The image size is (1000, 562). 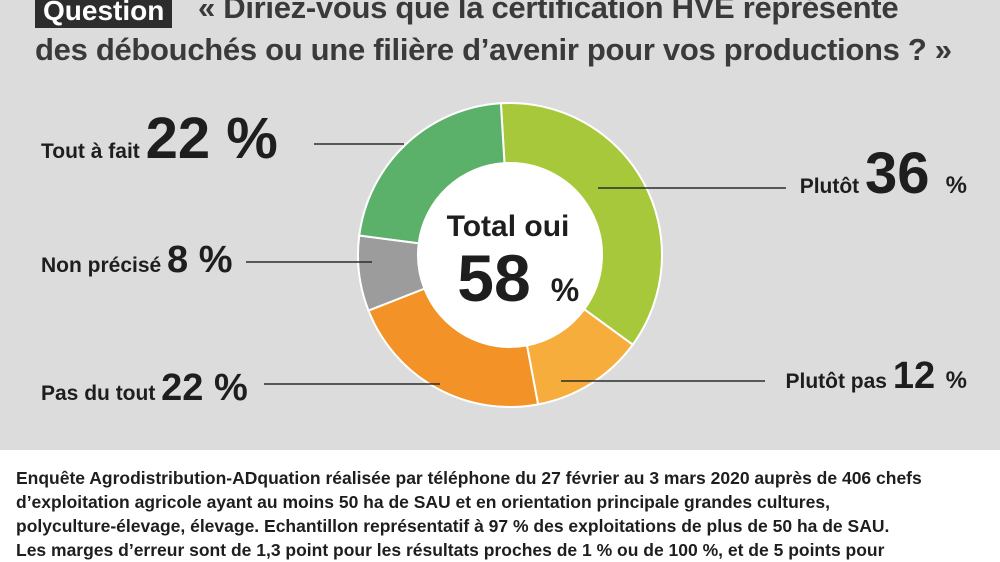 I want to click on donut-hole, so click(x=510, y=255).